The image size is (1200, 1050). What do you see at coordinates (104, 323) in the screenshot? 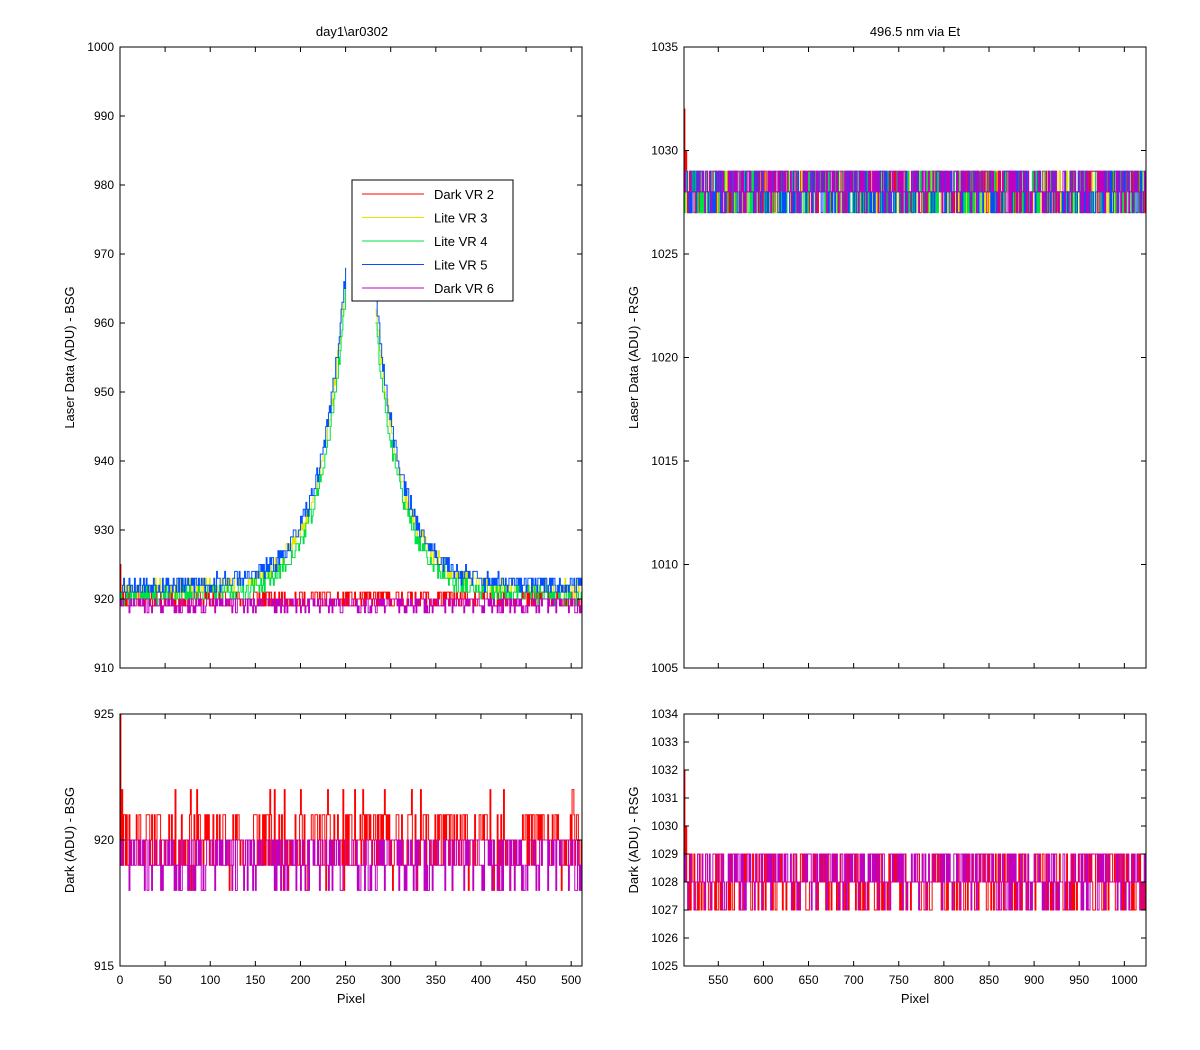
I see `y-tick-label: 960` at bounding box center [104, 323].